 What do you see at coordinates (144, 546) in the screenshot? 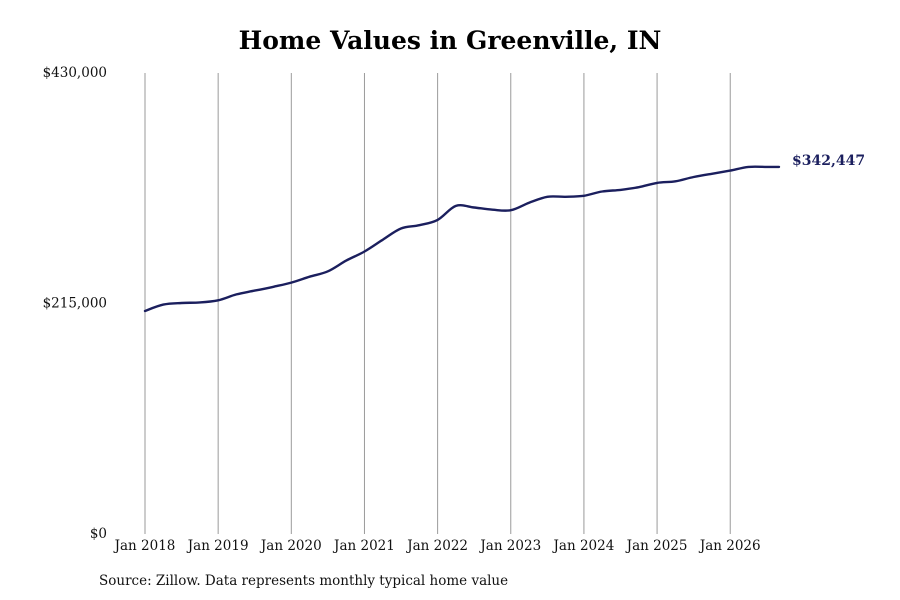
I see `x-tick-label: Jan 2018` at bounding box center [144, 546].